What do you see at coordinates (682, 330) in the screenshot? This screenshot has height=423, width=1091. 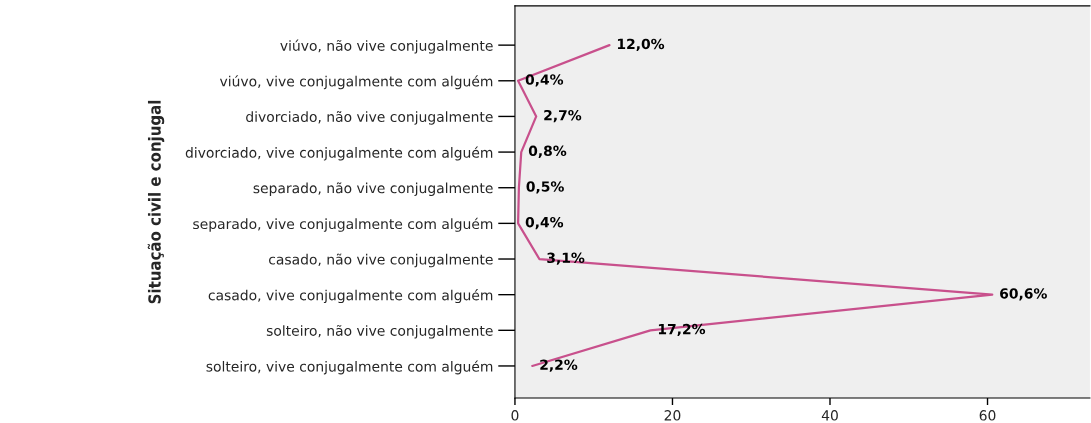 I see `data-label: 17,2%` at bounding box center [682, 330].